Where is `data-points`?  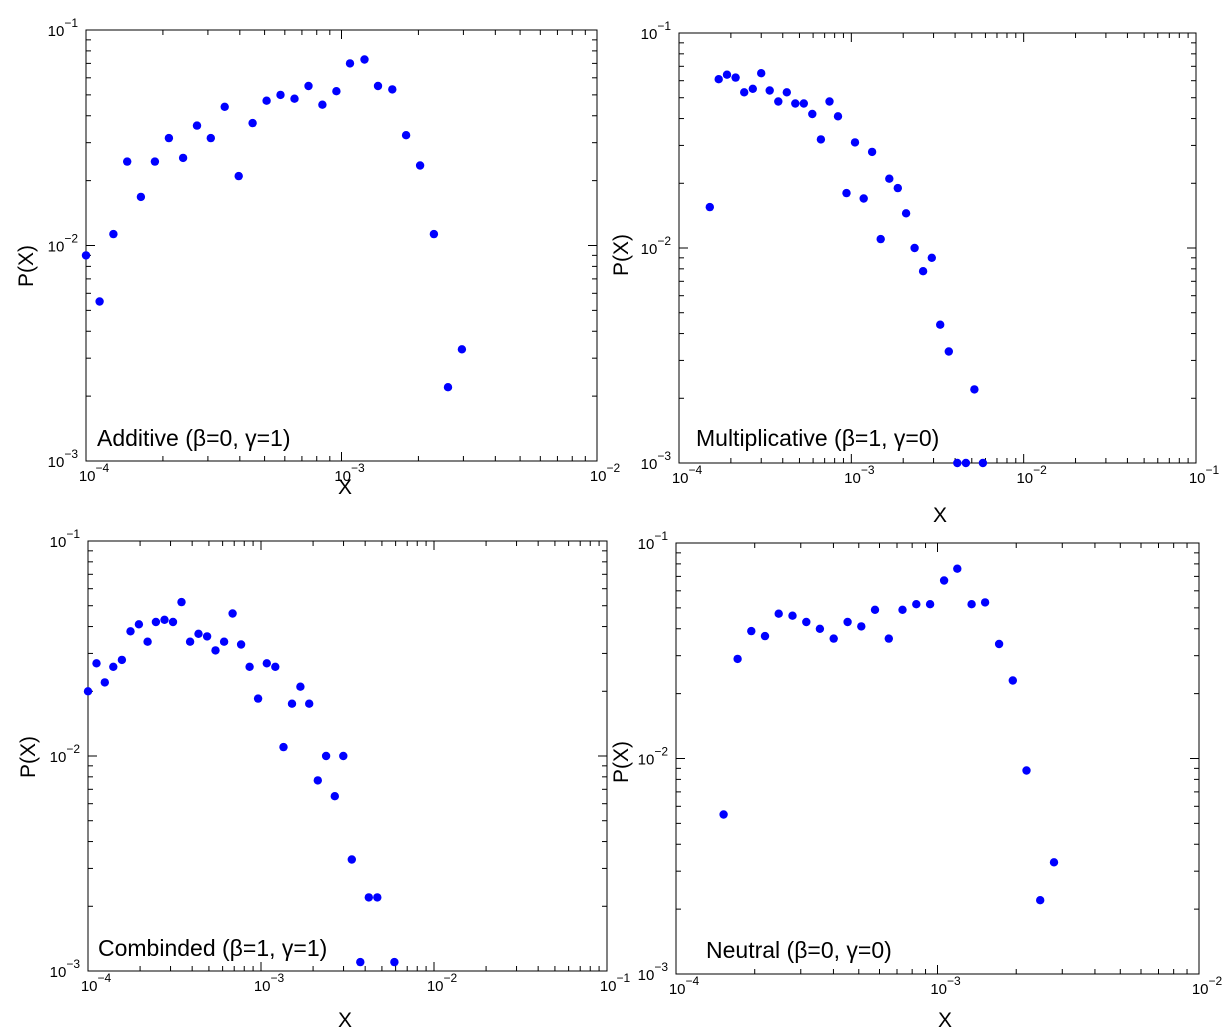 data-points is located at coordinates (889, 734).